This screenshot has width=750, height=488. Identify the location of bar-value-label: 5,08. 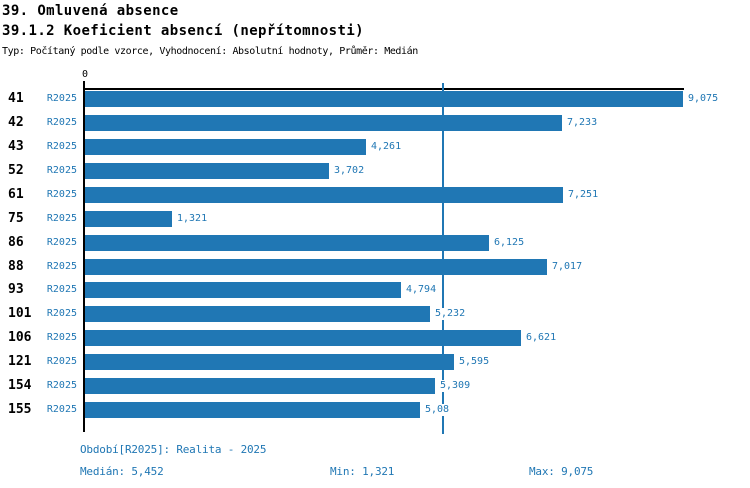
(437, 410).